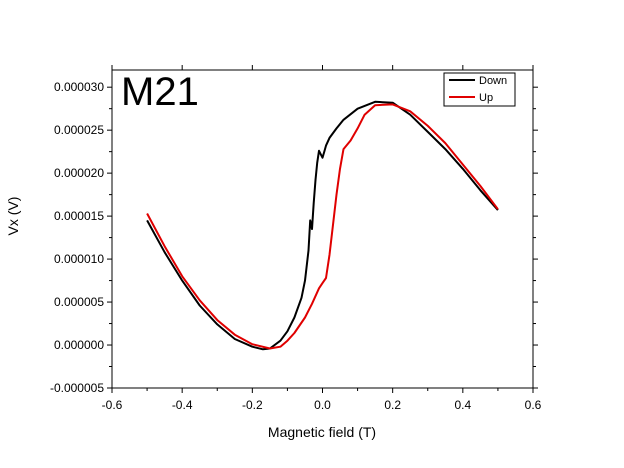 This screenshot has width=624, height=468. I want to click on x-tick-label: 0.0, so click(322, 405).